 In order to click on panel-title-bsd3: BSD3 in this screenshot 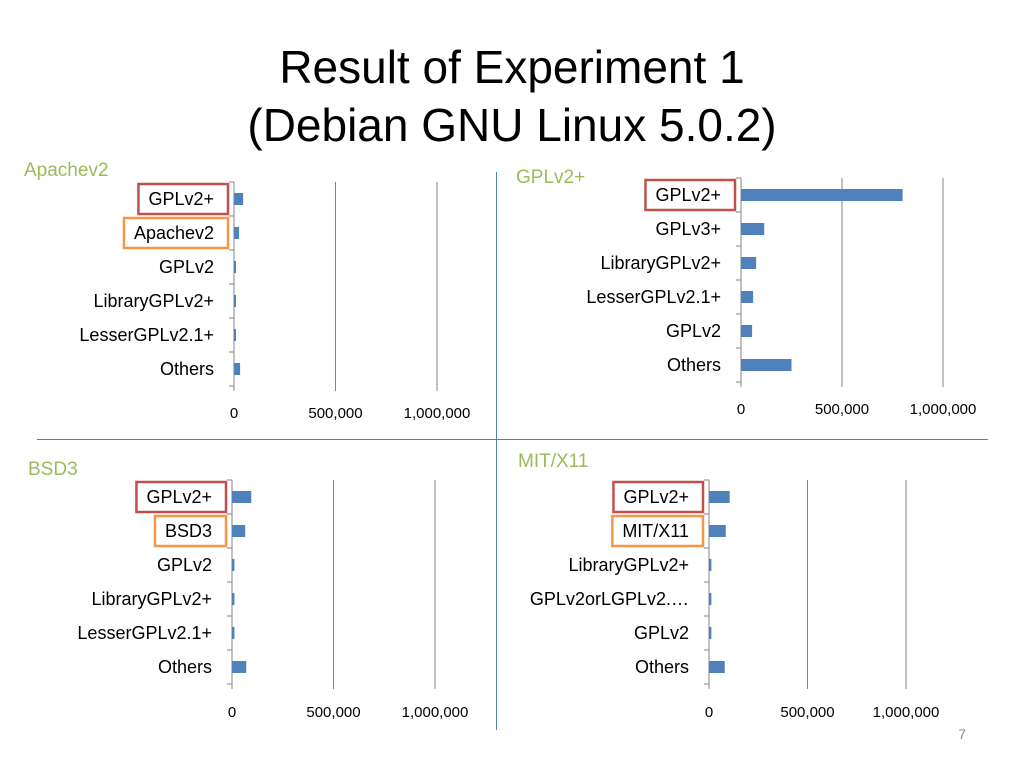, I will do `click(53, 469)`.